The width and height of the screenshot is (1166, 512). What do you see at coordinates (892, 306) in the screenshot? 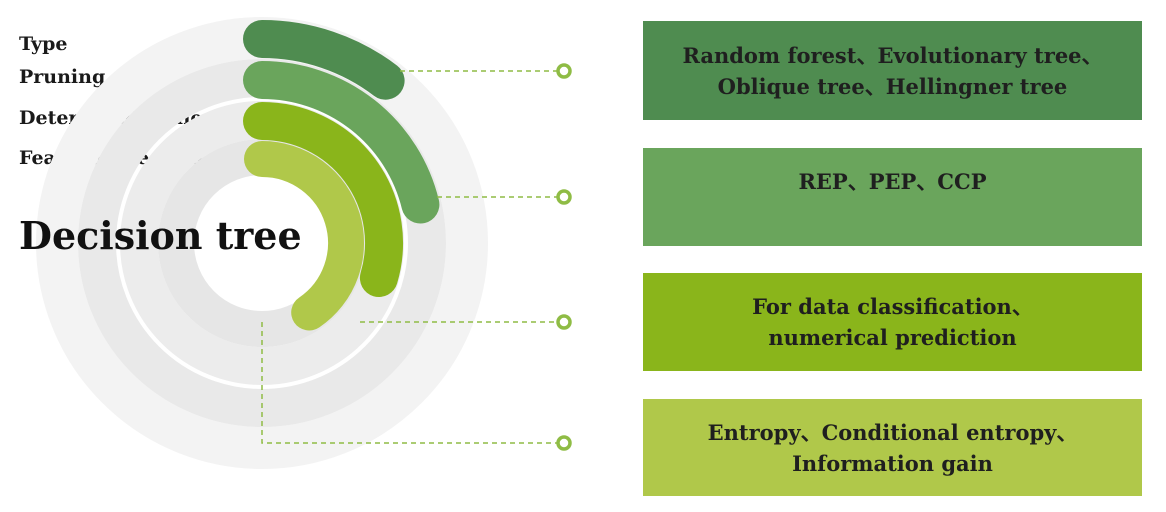
I see `box-determinate-rules-line-1: For data classification、` at bounding box center [892, 306].